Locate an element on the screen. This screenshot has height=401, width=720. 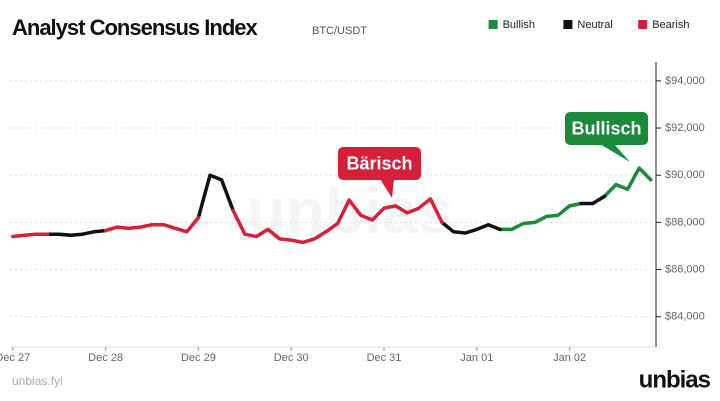
legend-label: Bullish is located at coordinates (519, 25).